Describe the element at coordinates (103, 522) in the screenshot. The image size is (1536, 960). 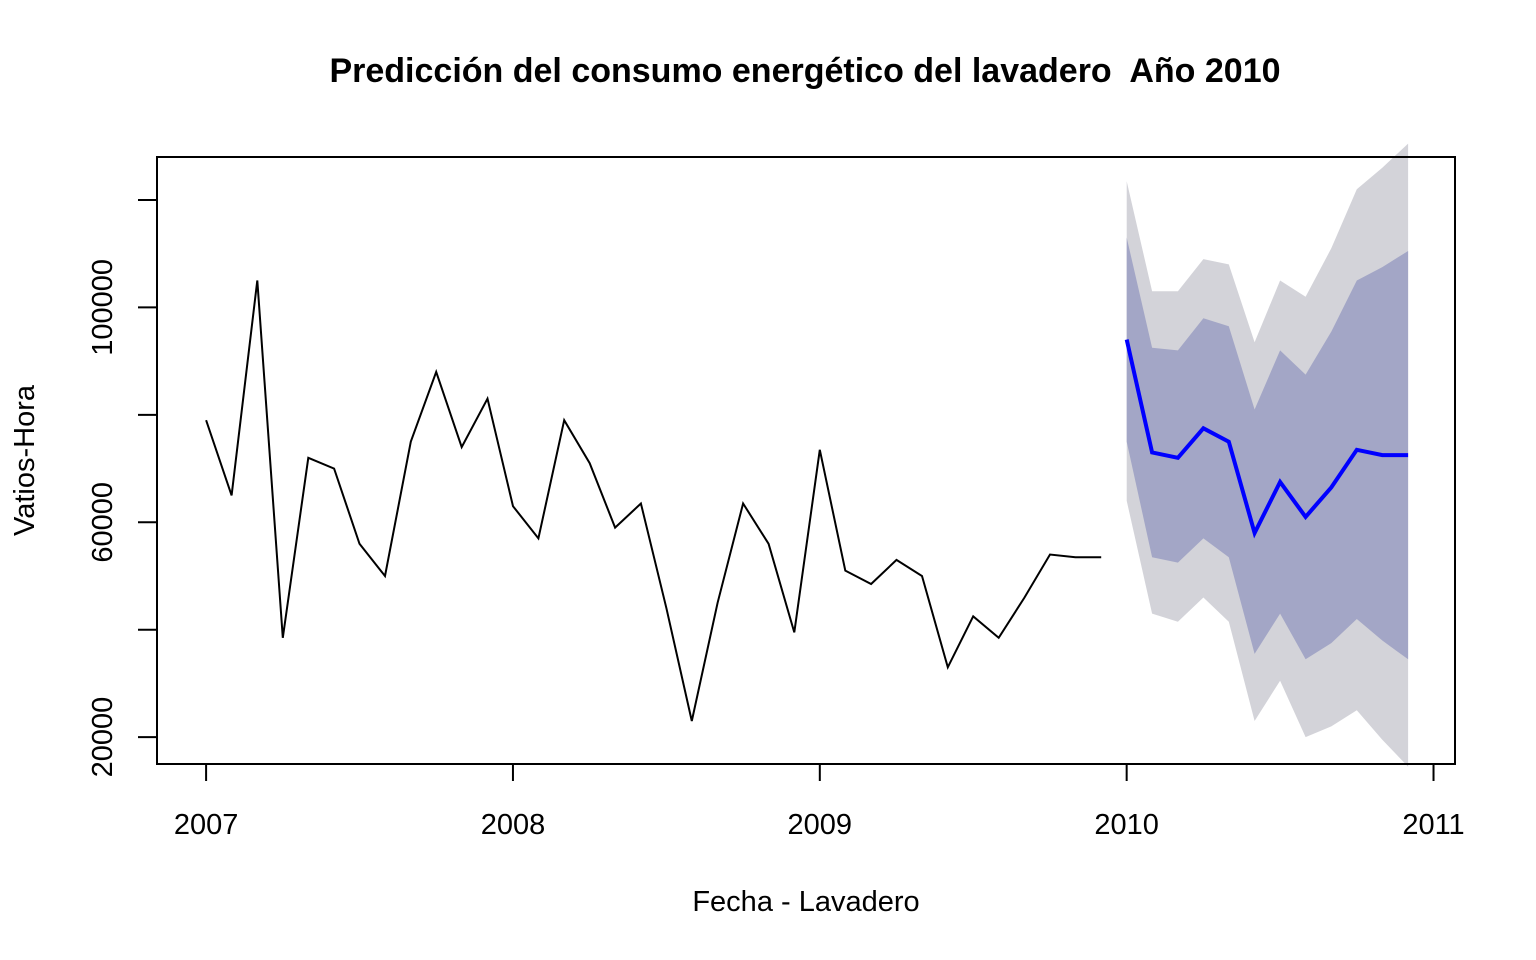
I see `y-tick-label: 60000` at that location.